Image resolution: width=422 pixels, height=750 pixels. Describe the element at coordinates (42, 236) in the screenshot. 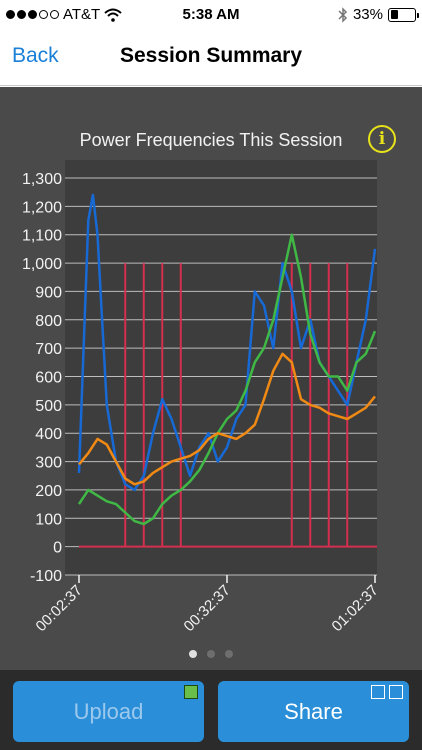

I see `y-tick-label: 1,100` at that location.